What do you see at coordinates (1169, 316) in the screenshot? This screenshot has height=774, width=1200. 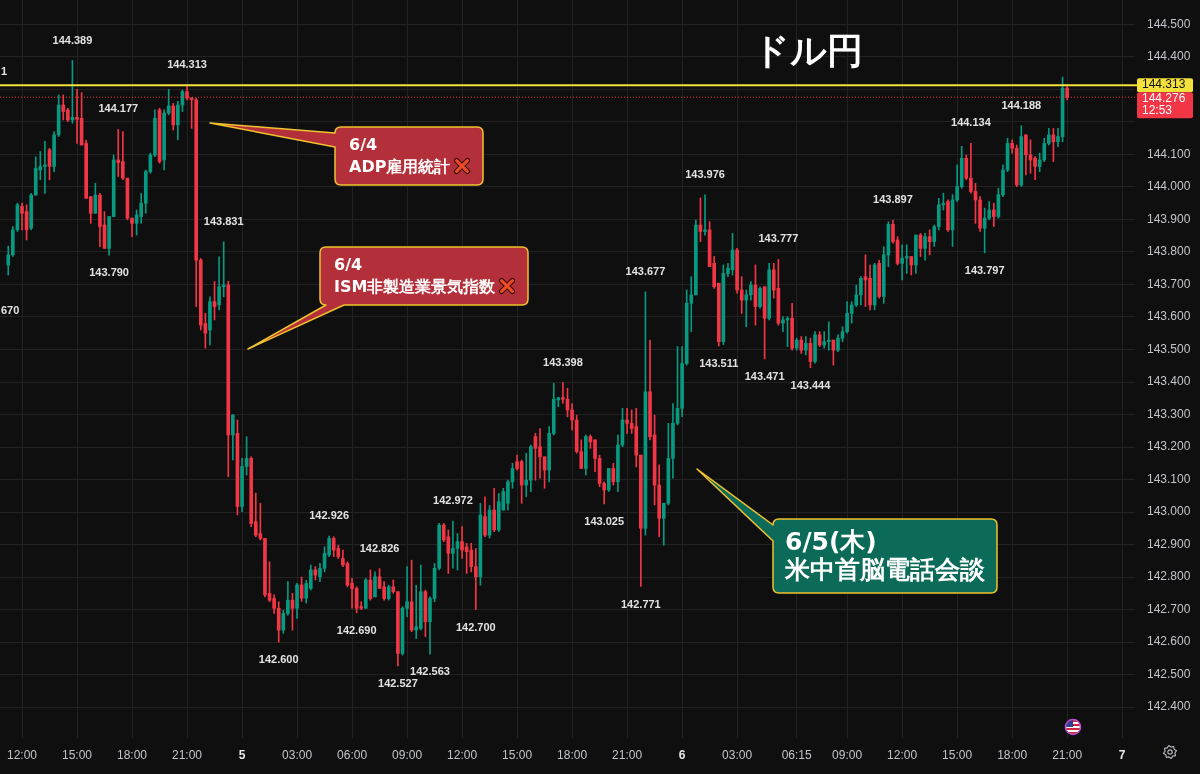 I see `y-tick-label: 143.600` at bounding box center [1169, 316].